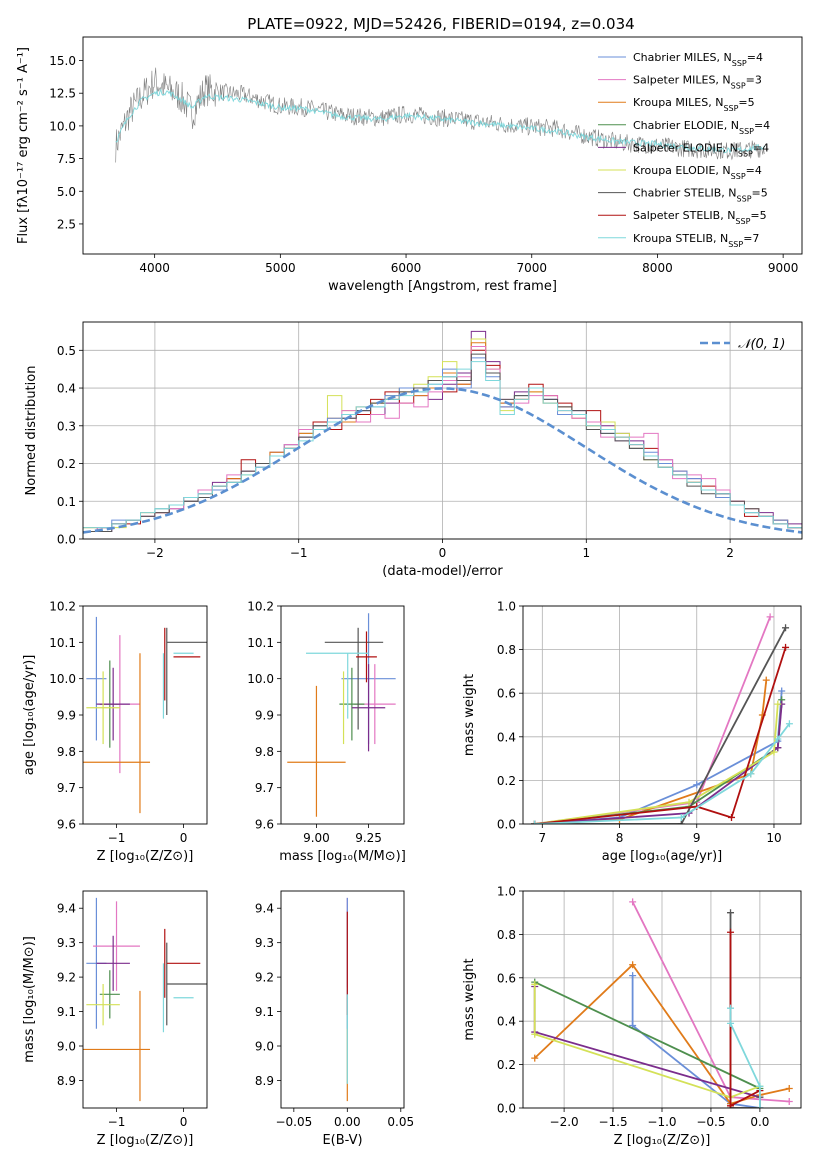 The image size is (819, 1170). I want to click on x-tick-label: 7000, so click(531, 268).